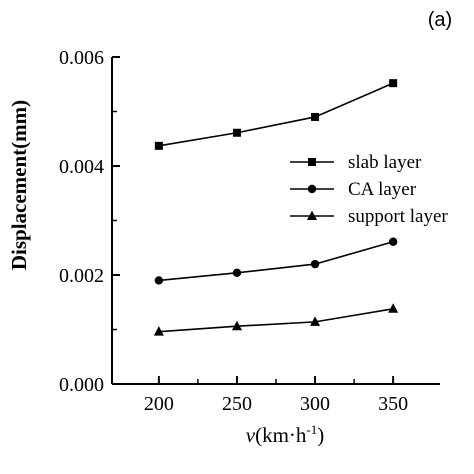 Image resolution: width=474 pixels, height=474 pixels. I want to click on series-line-slab-layer, so click(276, 114).